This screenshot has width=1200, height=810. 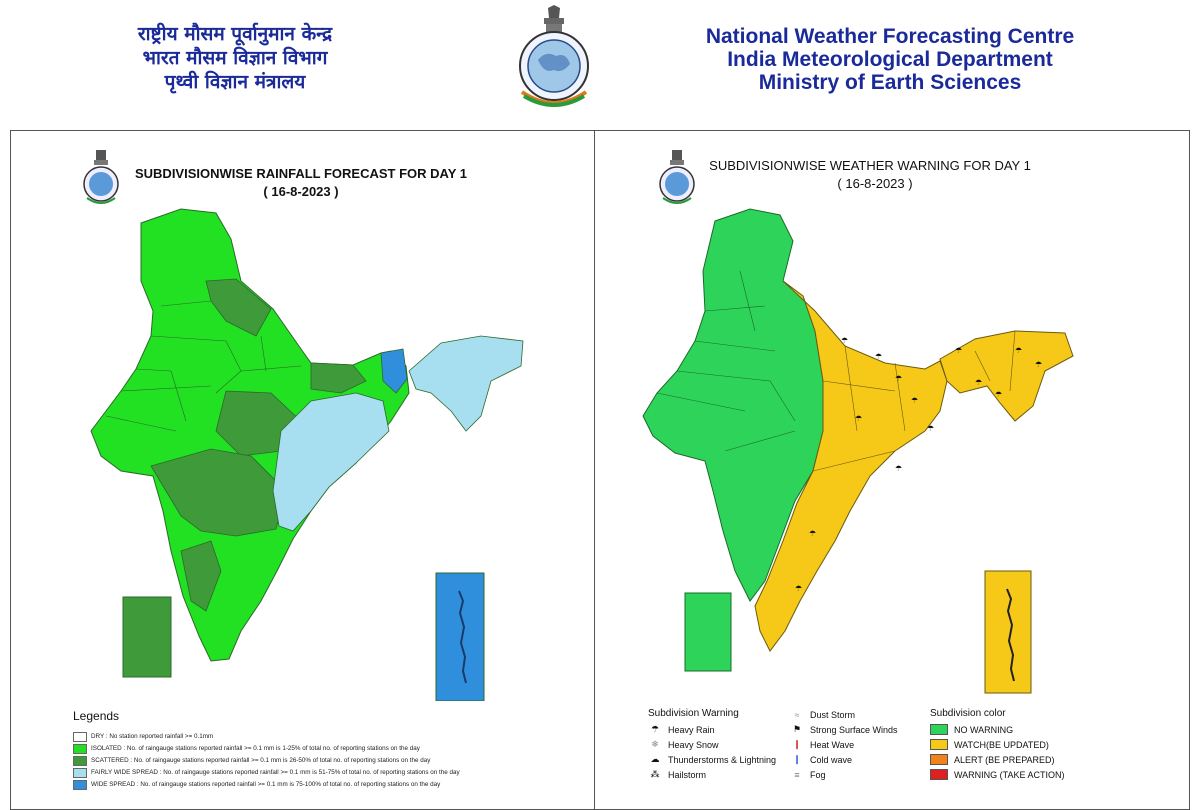 I want to click on warning-item-cold-wave: ❙ Cold wave, so click(x=844, y=759).